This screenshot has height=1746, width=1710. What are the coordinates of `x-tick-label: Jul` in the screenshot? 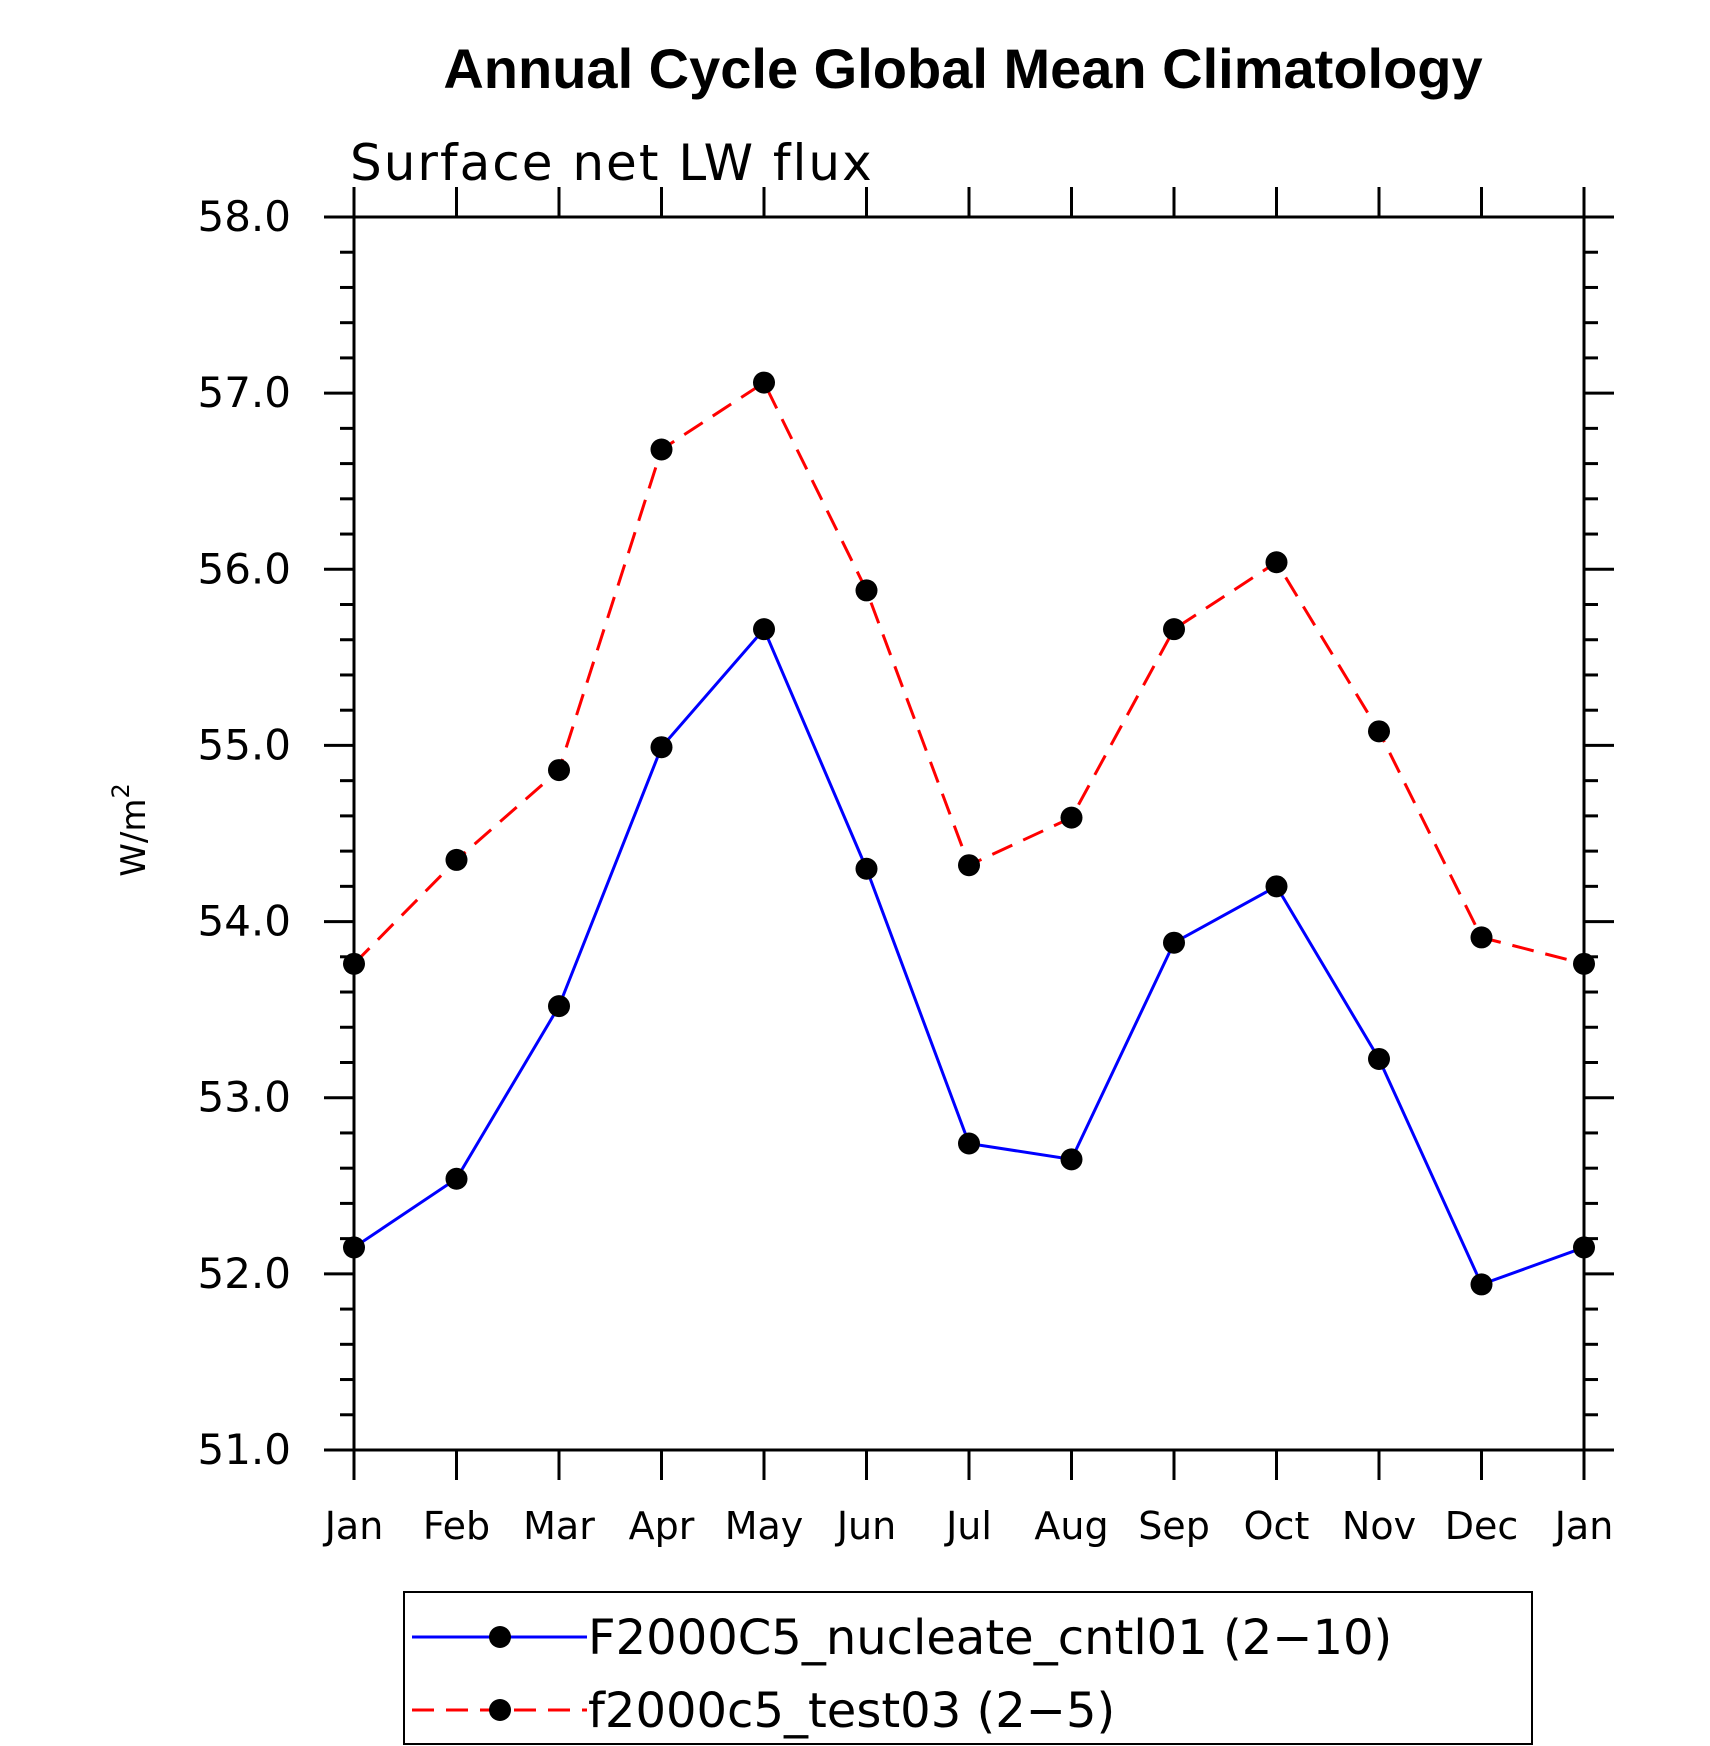 It's located at (968, 1526).